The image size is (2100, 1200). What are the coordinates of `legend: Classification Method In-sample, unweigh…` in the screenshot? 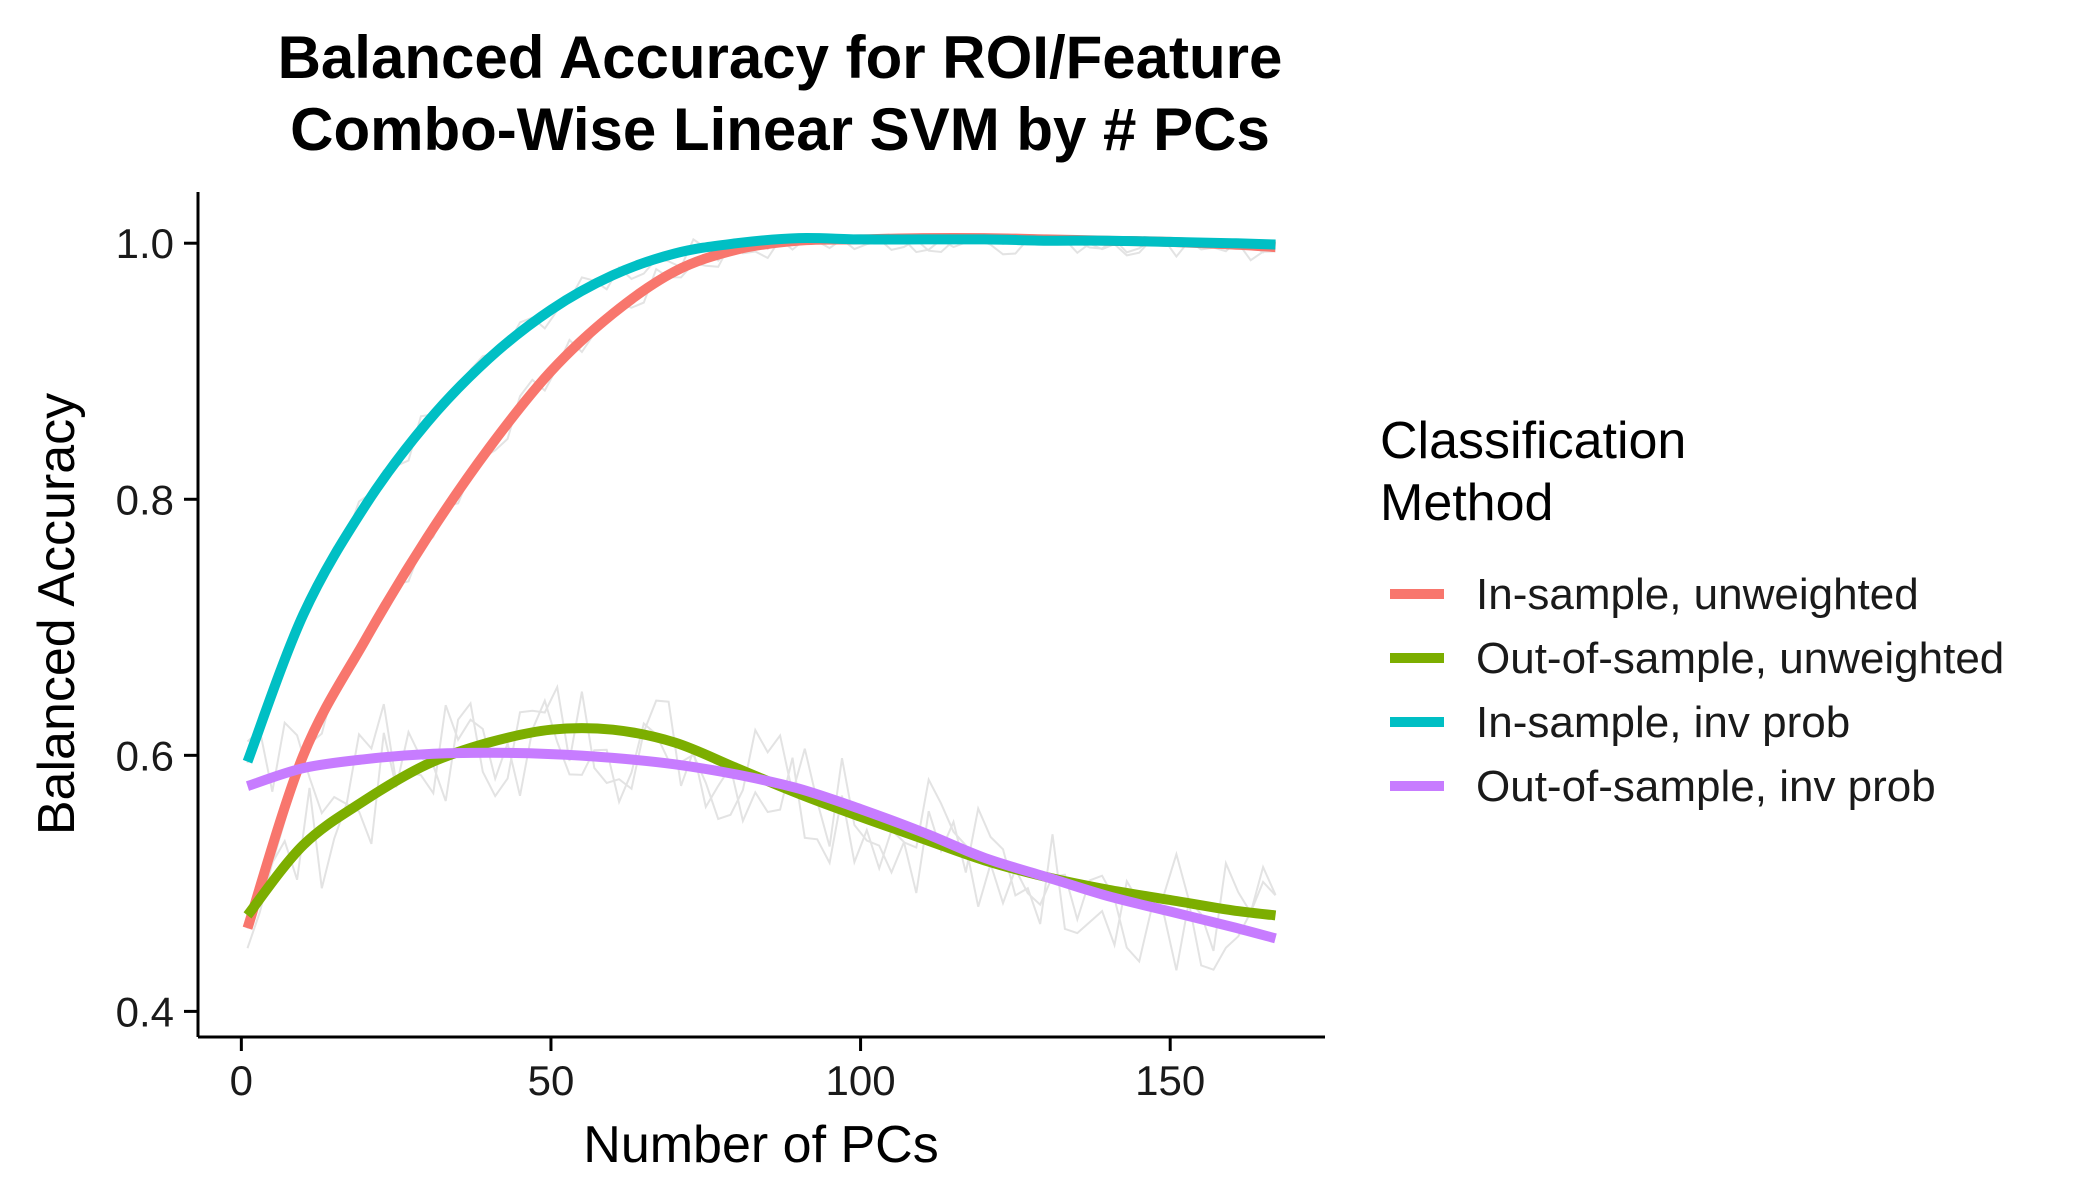 It's located at (1692, 611).